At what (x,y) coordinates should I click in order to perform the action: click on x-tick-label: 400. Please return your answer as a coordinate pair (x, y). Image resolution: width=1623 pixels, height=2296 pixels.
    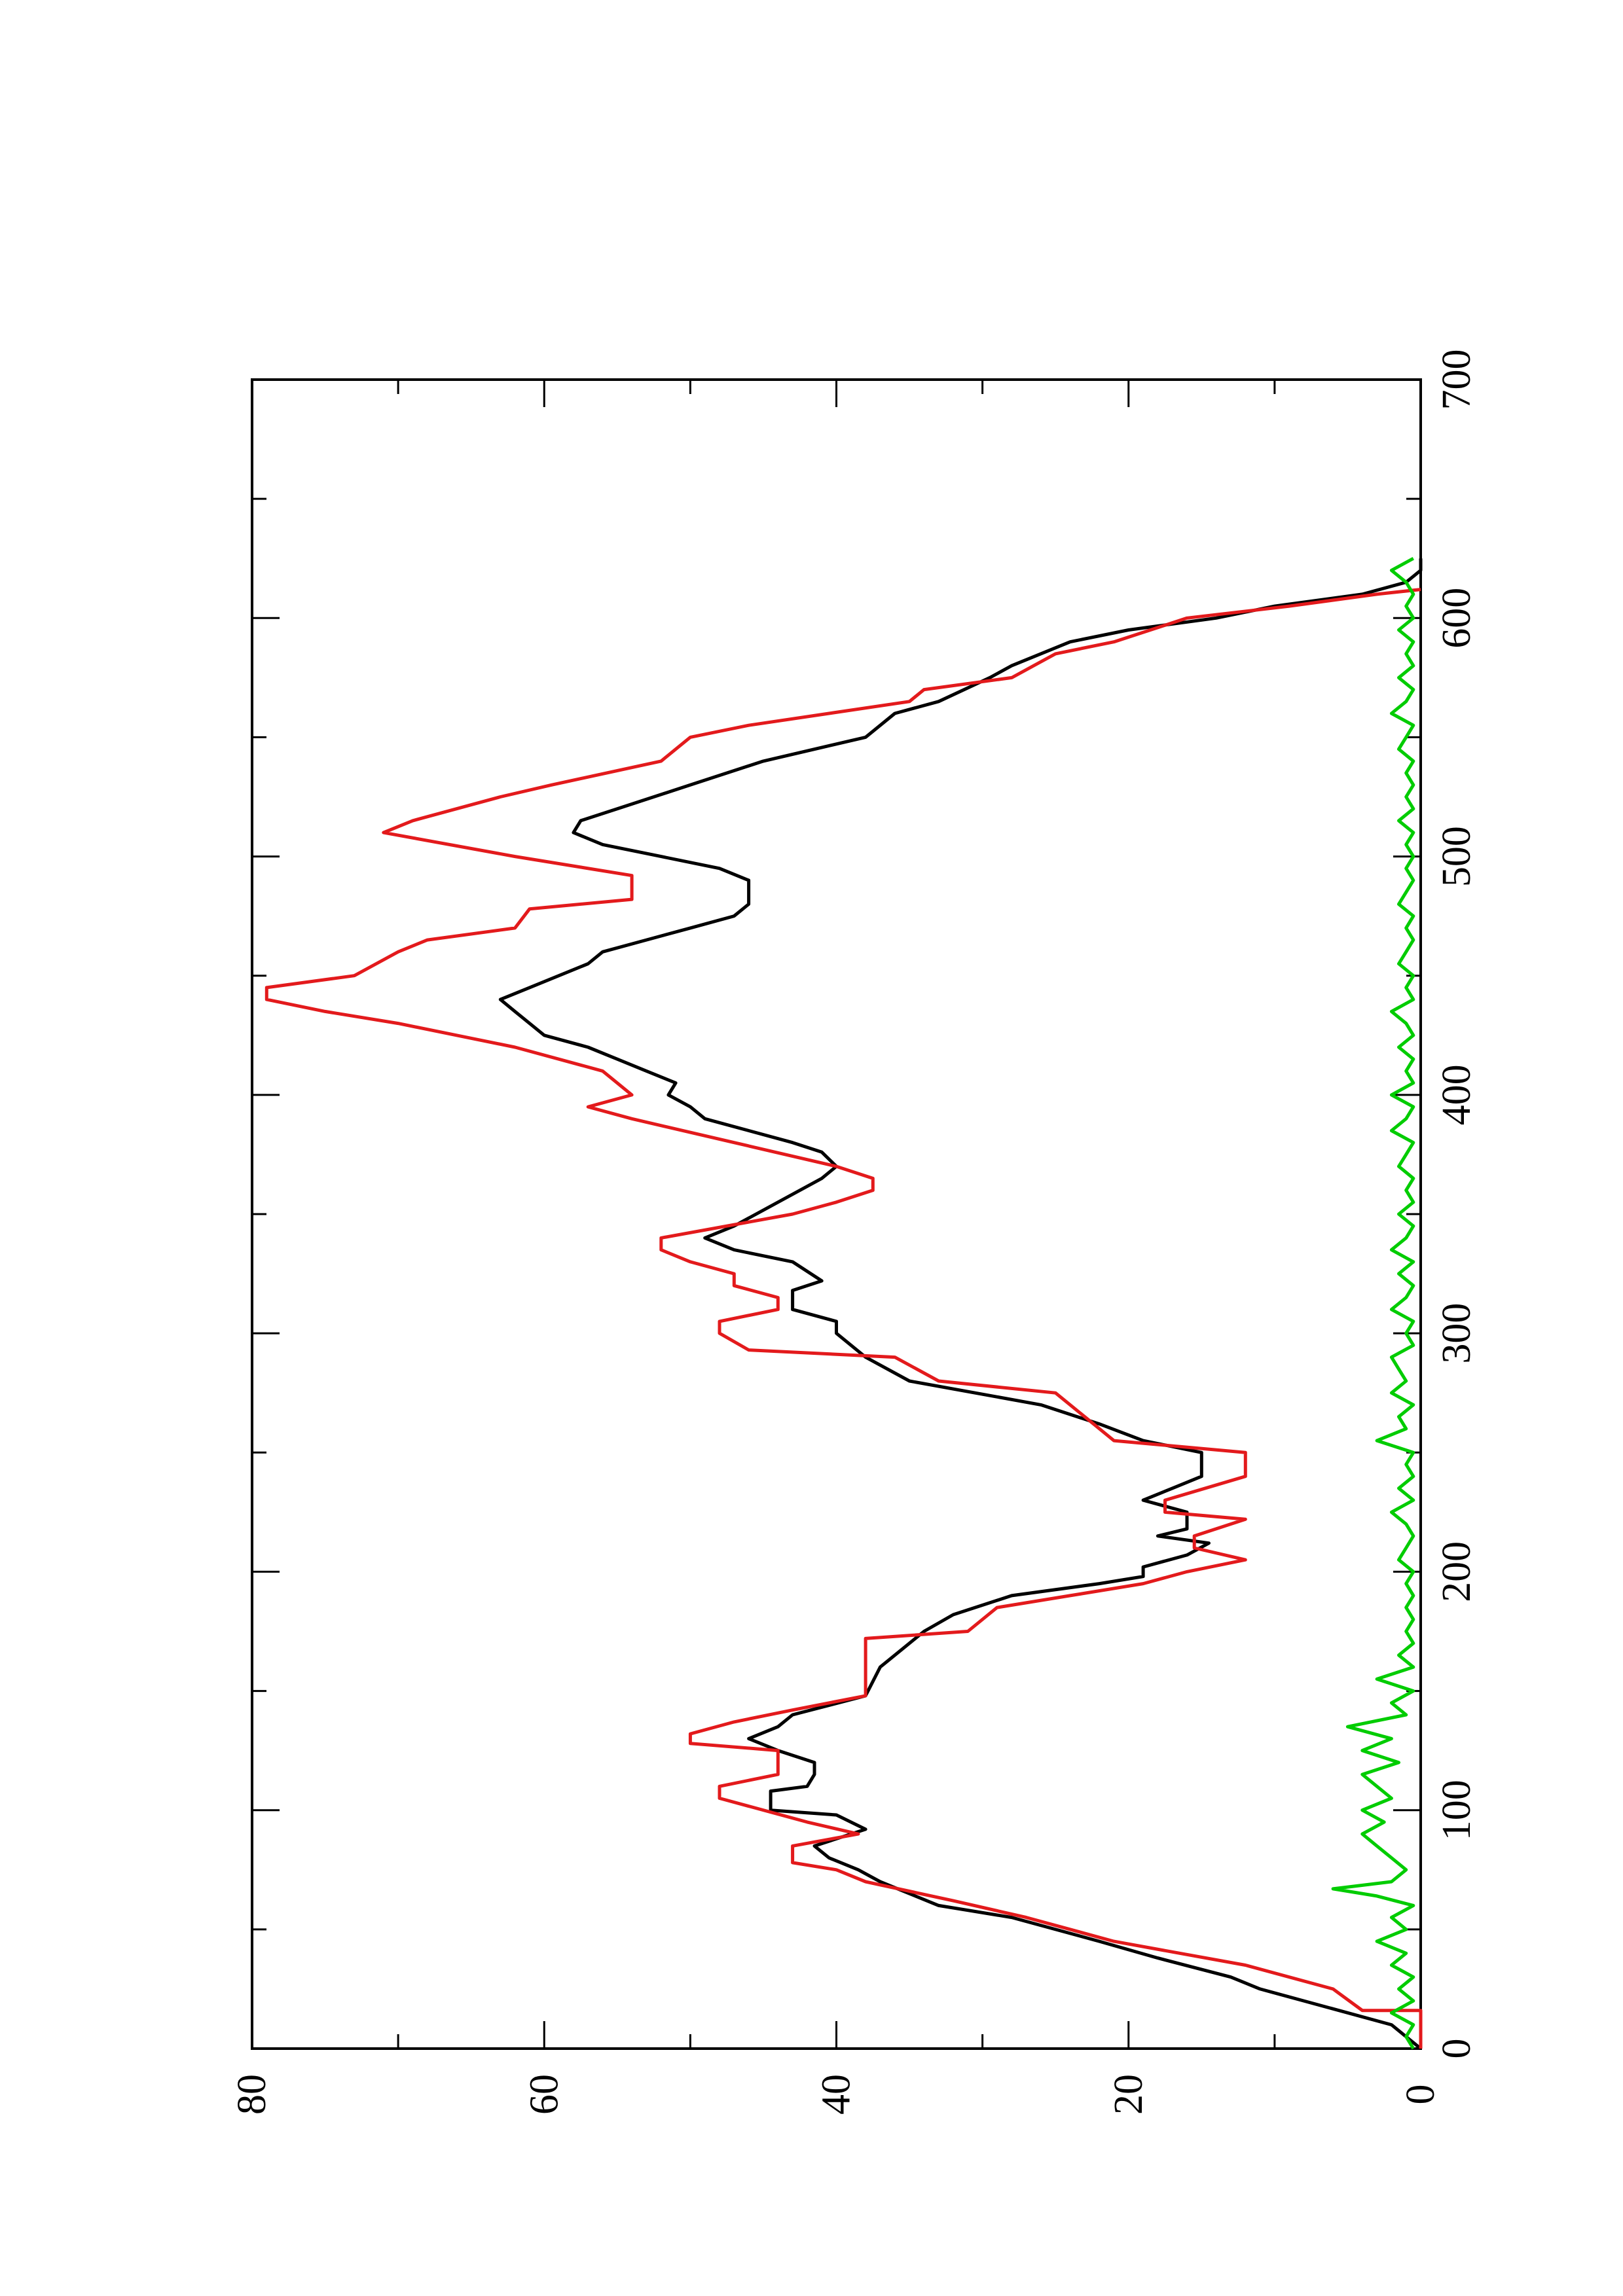
    Looking at the image, I should click on (1456, 1094).